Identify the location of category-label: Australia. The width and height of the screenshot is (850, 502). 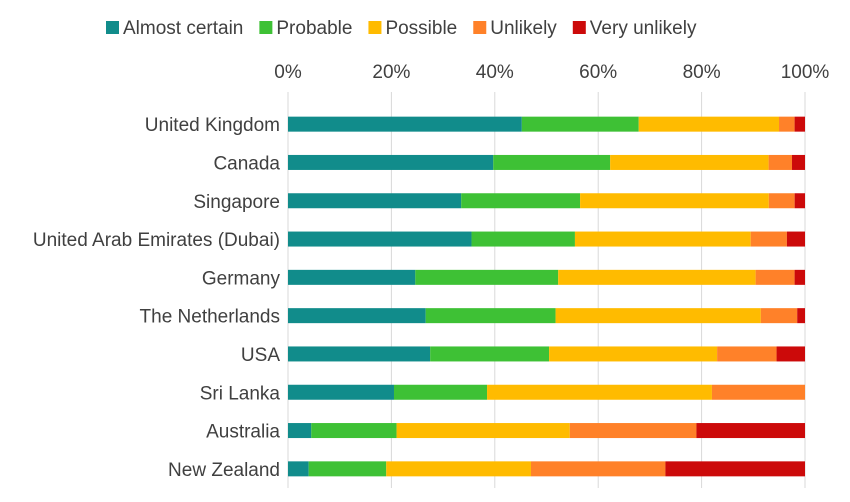
(243, 432).